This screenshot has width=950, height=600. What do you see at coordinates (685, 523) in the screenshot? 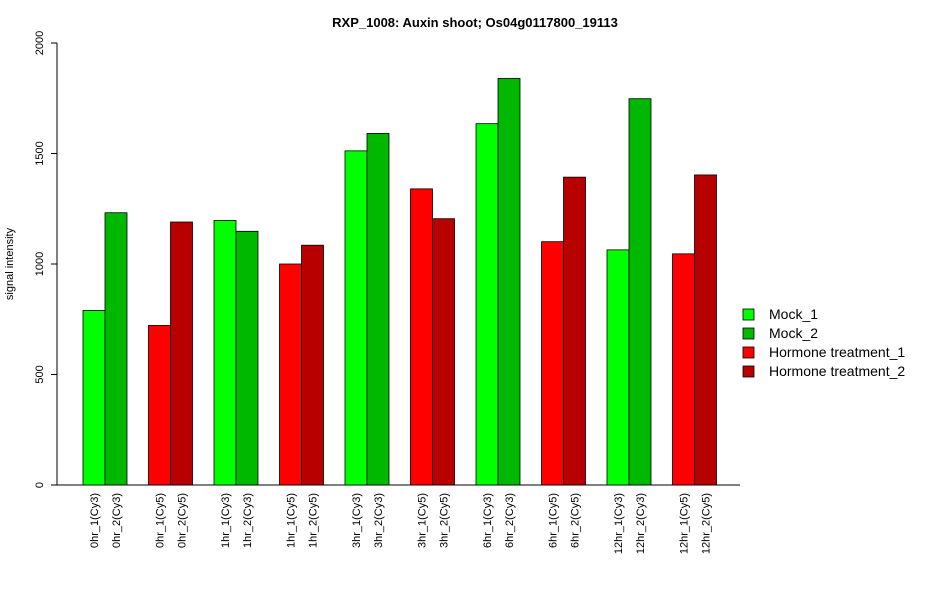
I see `x-tick-label: 12hr_1(Cy5)` at bounding box center [685, 523].